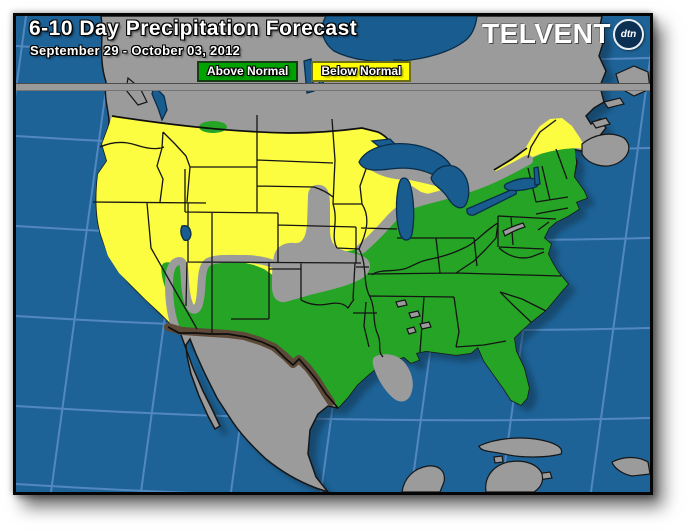 This screenshot has height=532, width=692. Describe the element at coordinates (498, 459) in the screenshot. I see `isla-juventud` at that location.